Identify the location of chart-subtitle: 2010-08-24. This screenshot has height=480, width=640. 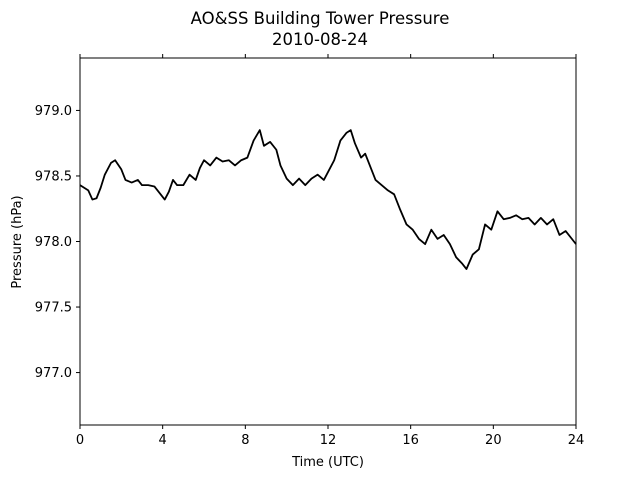
(320, 39).